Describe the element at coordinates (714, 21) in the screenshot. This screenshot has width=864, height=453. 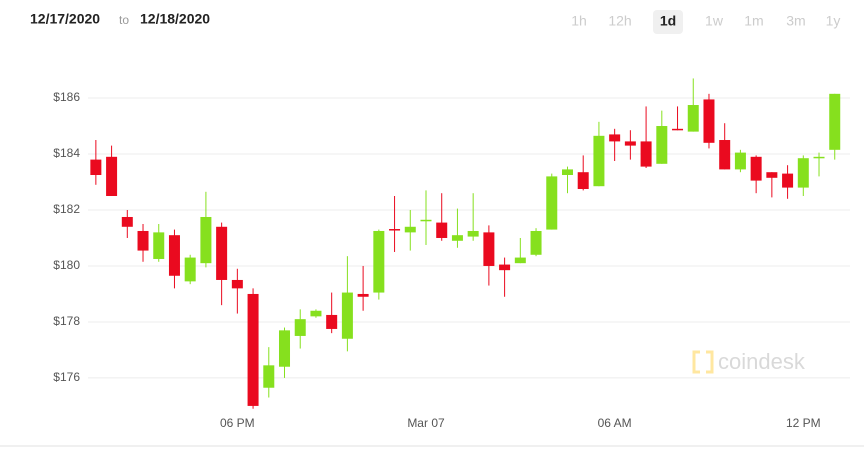
I see `range-button: 1w` at that location.